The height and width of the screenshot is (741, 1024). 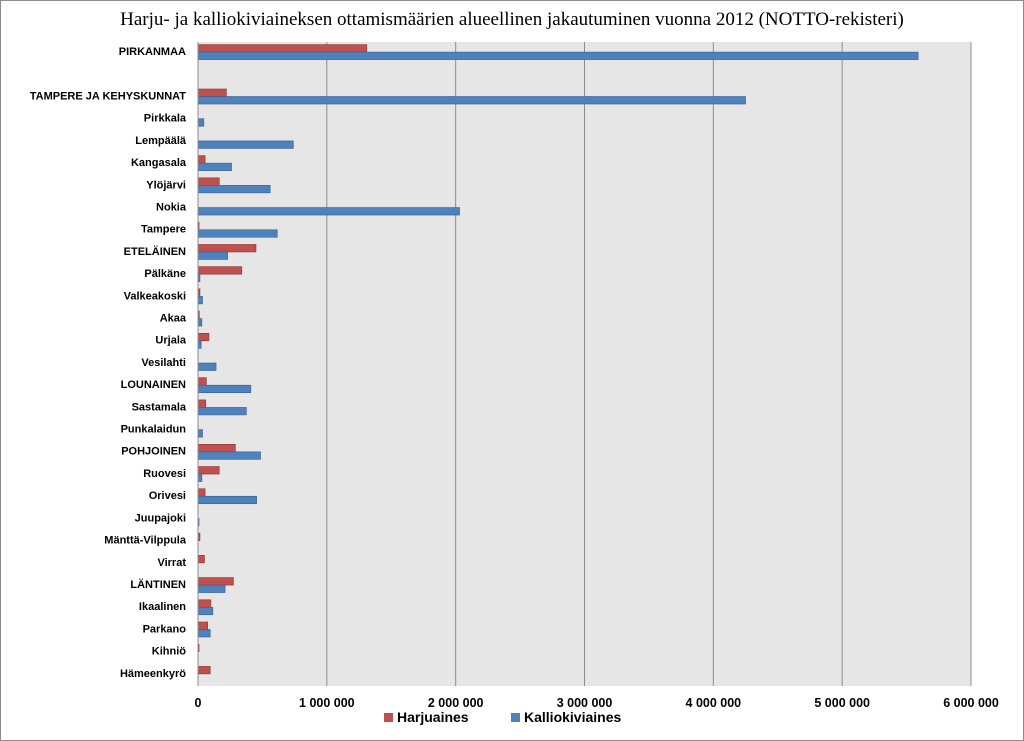 I want to click on category-label: Pirkkala, so click(x=165, y=119).